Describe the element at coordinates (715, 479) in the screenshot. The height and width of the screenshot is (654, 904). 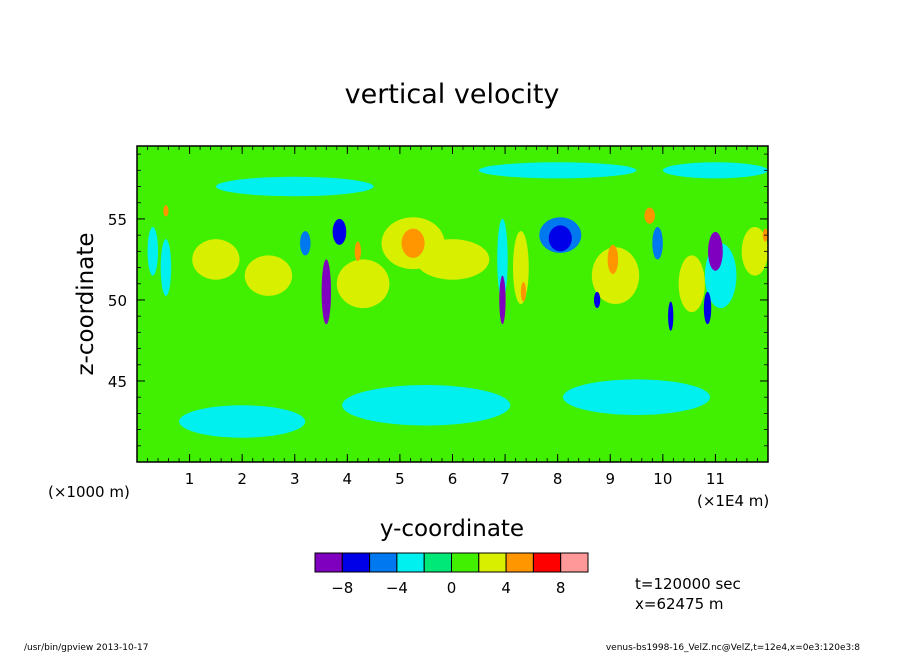
I see `x-tick-label: 11` at that location.